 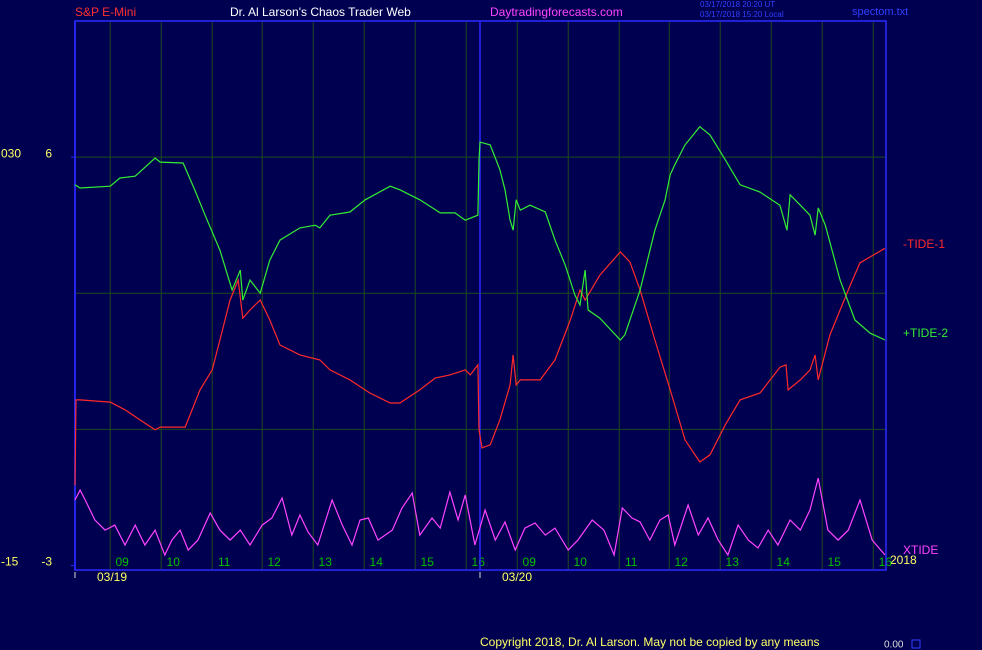 I want to click on file-name: spectom.txt, so click(x=880, y=12).